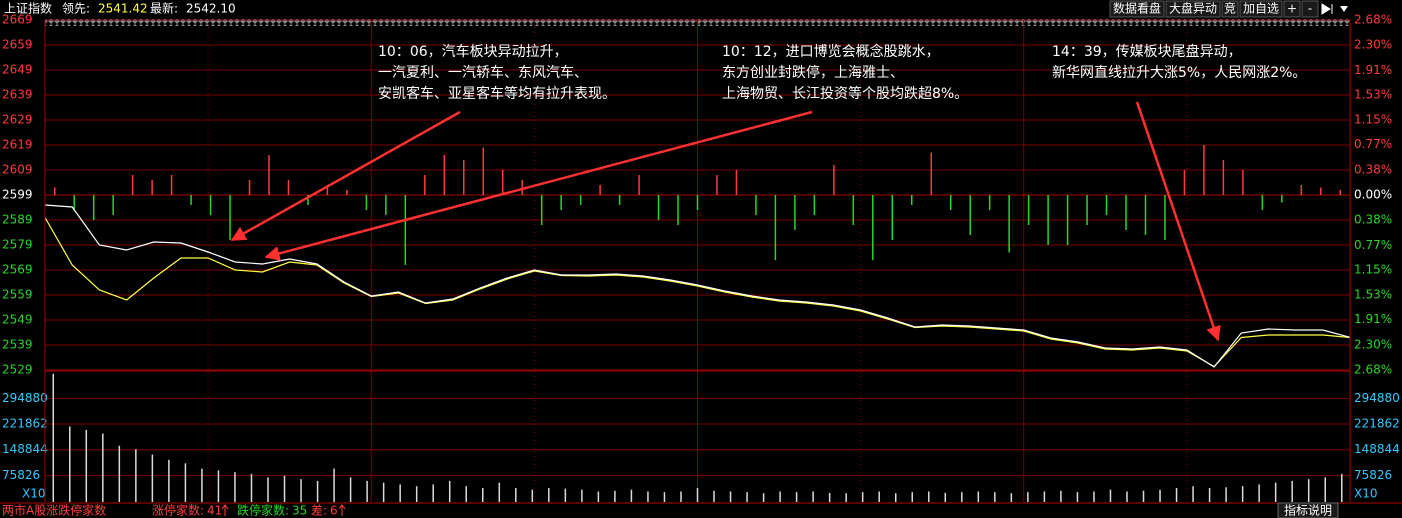 The height and width of the screenshot is (518, 1402). Describe the element at coordinates (831, 51) in the screenshot. I see `annotation-line: 10：12，进口博览会概念股跳水，` at that location.